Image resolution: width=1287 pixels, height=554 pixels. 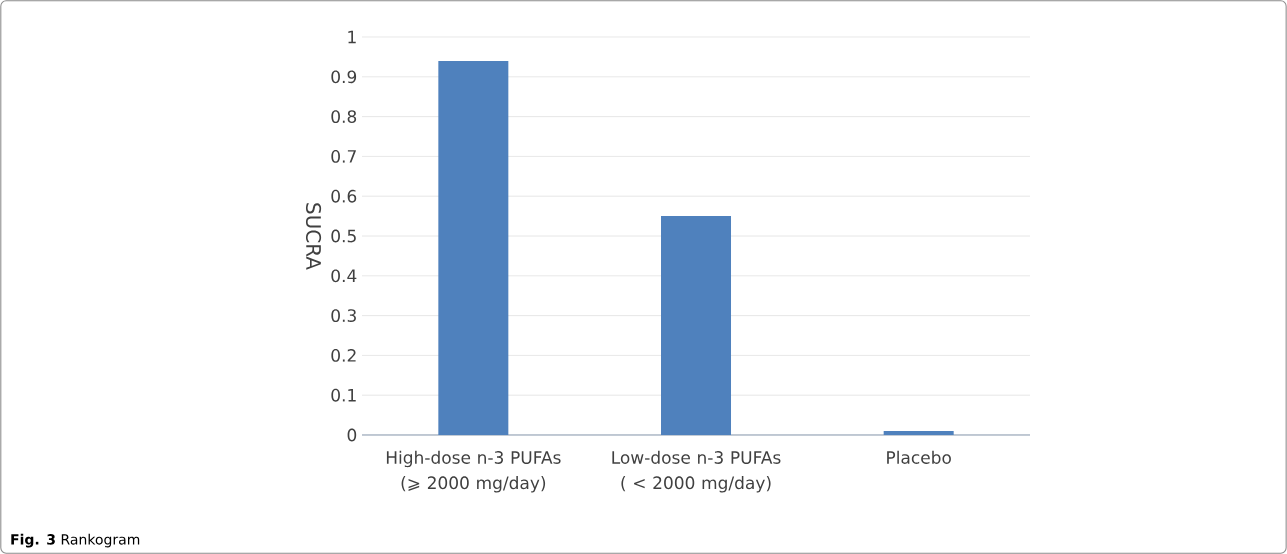 What do you see at coordinates (343, 316) in the screenshot?
I see `y-tick-label: 0.3` at bounding box center [343, 316].